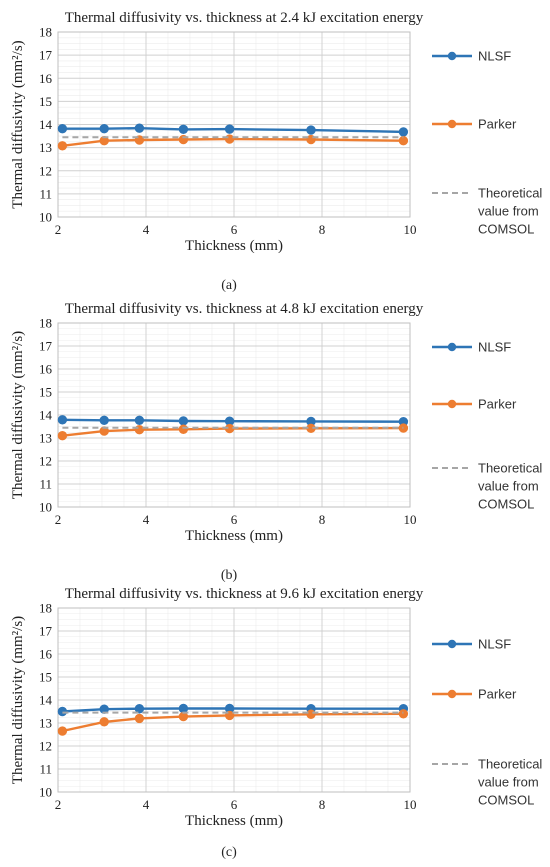  What do you see at coordinates (229, 285) in the screenshot?
I see `panel-label: (a)` at bounding box center [229, 285].